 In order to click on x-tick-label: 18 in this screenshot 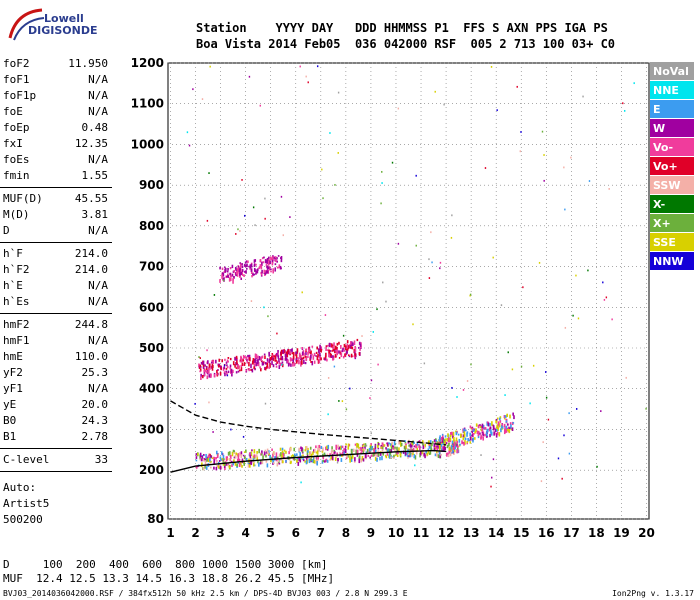, I will do `click(596, 533)`.